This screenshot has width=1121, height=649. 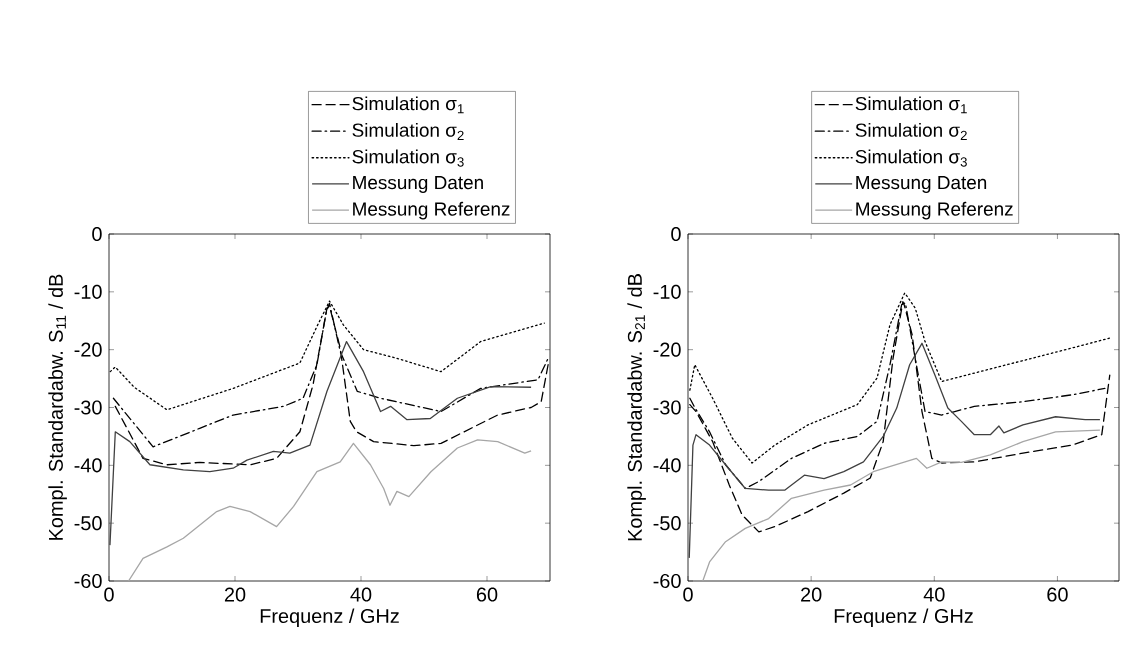 I want to click on y-axis-title: Kompl. Standardabw. S$_{21}$ / dB, so click(x=636, y=407).